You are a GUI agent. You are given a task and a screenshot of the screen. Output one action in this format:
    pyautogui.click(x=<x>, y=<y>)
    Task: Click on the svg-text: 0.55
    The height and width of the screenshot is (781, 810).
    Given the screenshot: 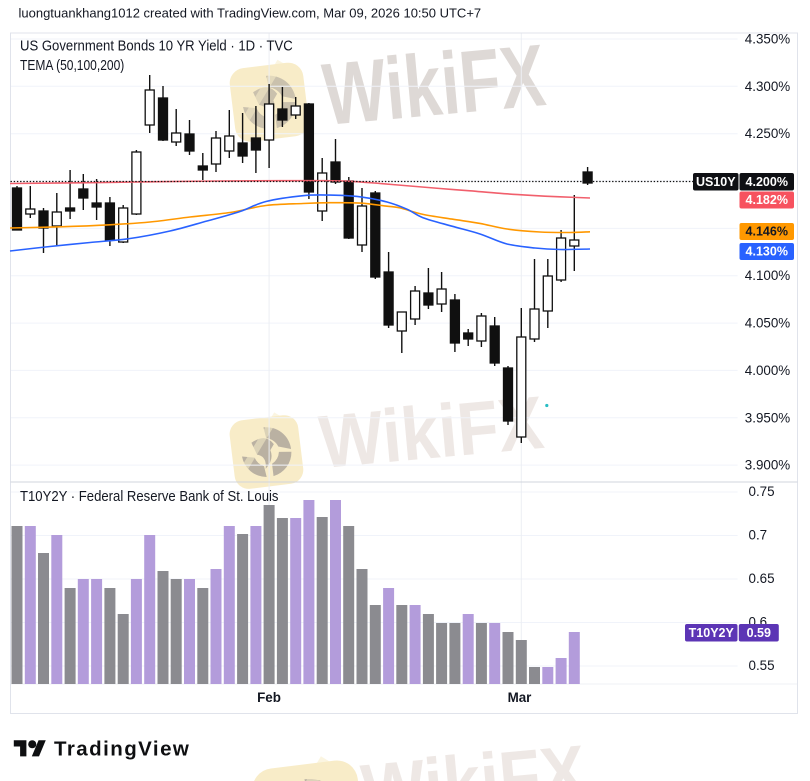 What is the action you would take?
    pyautogui.click(x=762, y=665)
    